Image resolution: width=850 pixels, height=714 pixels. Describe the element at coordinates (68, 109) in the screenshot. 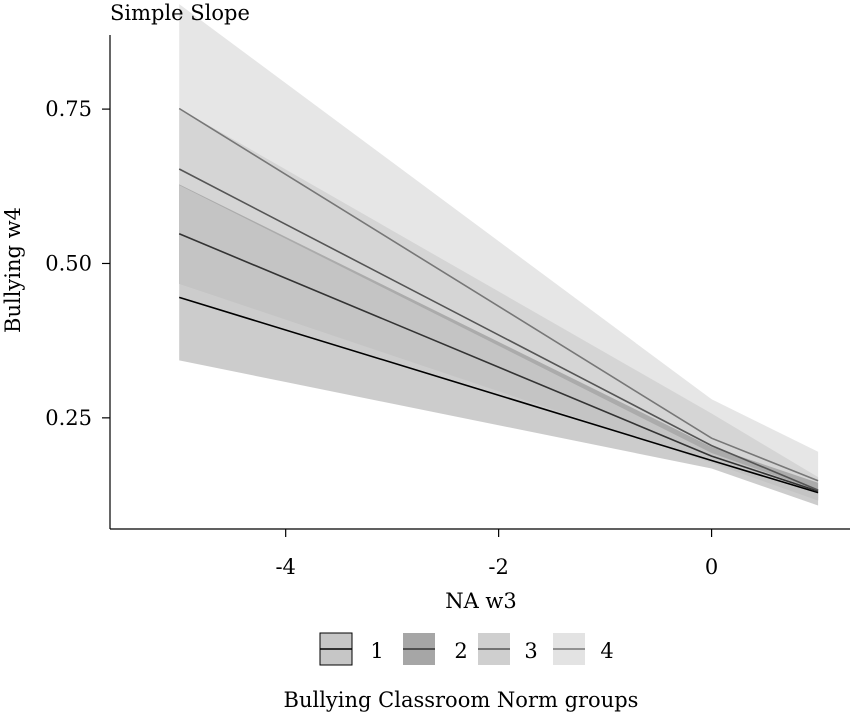

I see `y-tick-label: 0.75` at that location.